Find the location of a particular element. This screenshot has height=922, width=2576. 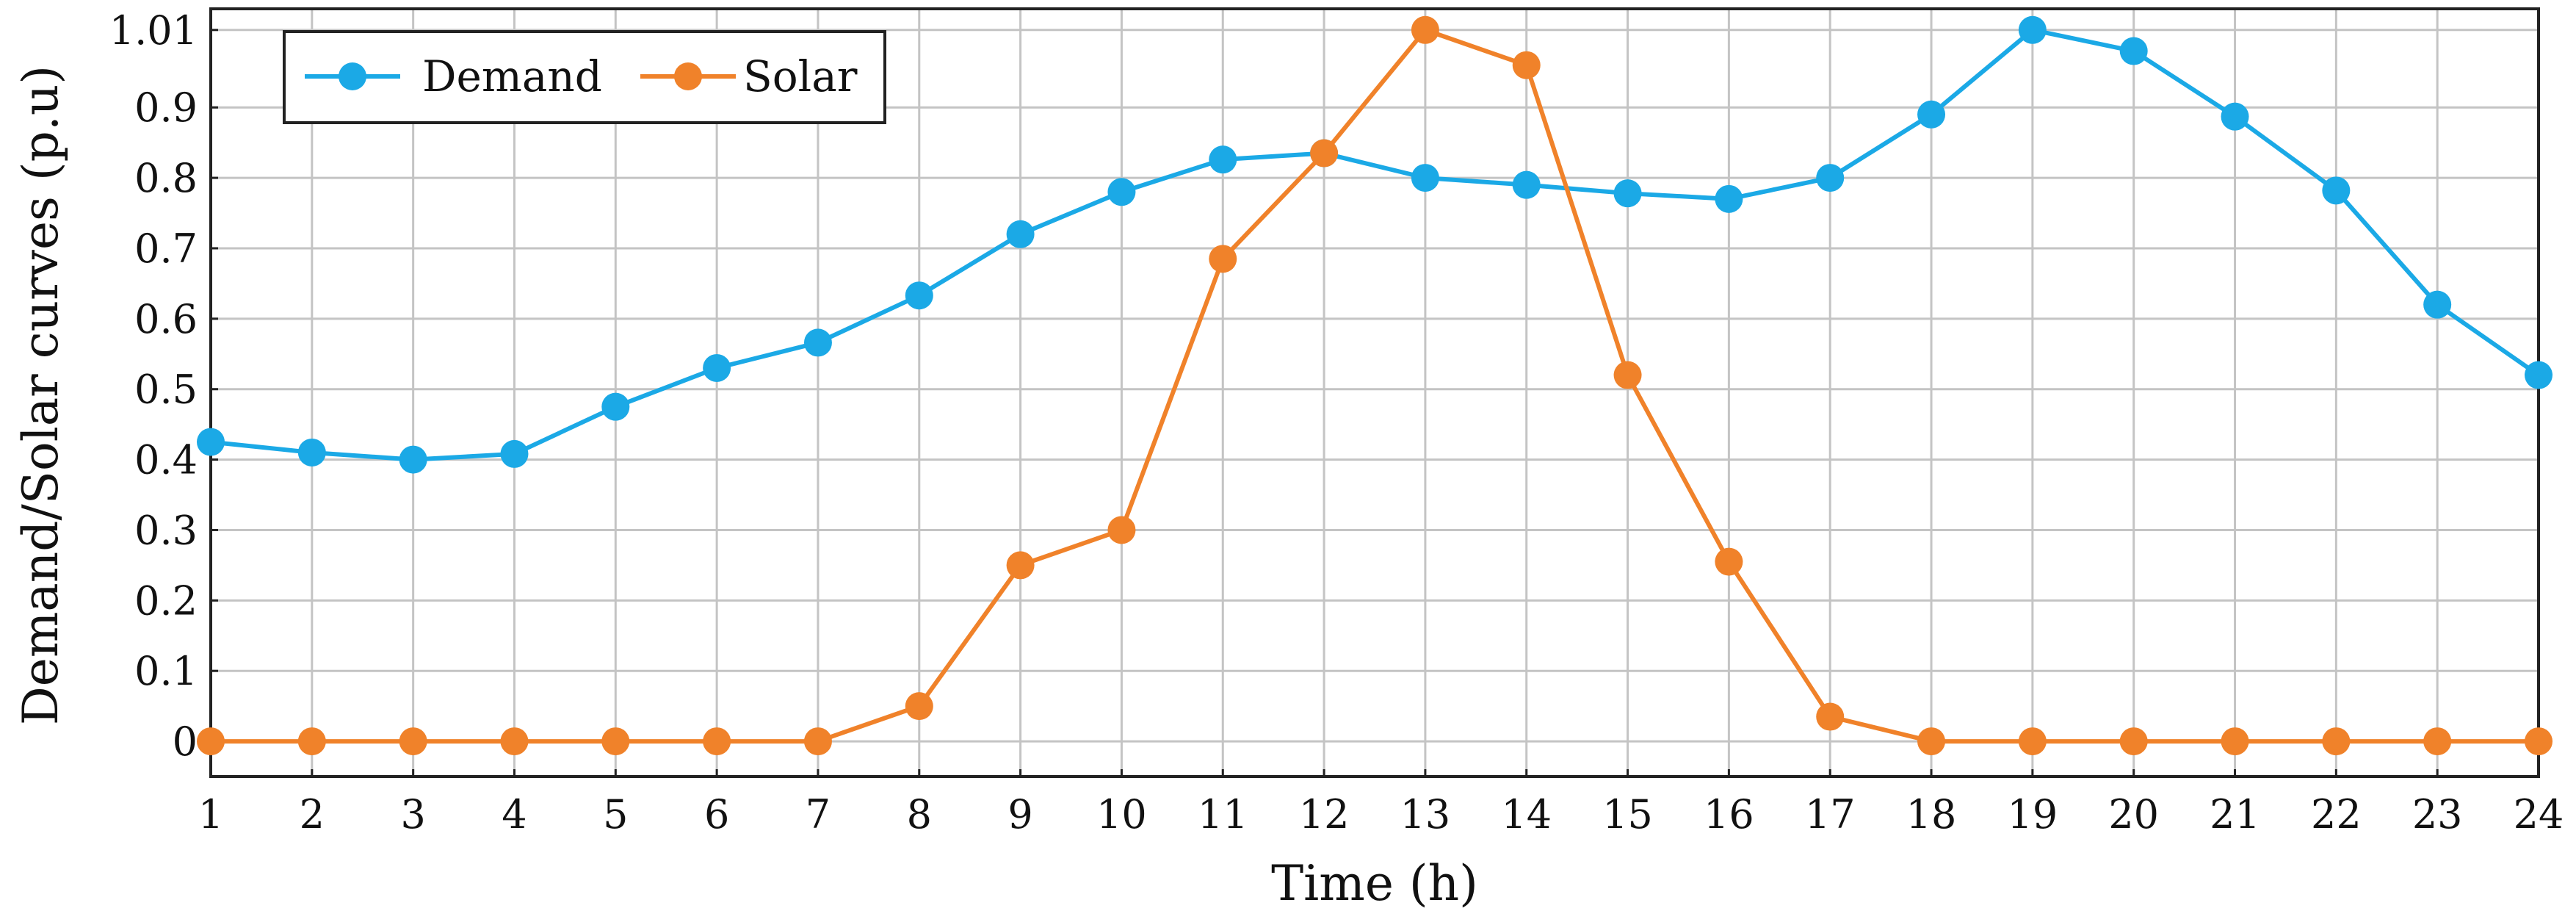

x-tick-label: 19 is located at coordinates (2033, 814).